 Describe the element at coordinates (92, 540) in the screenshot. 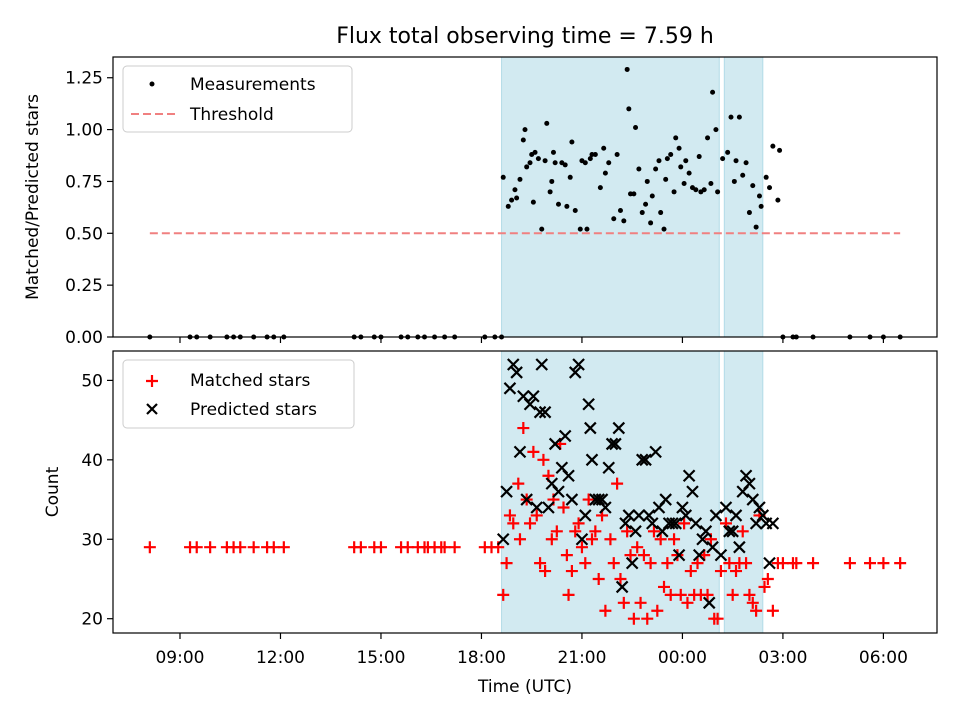

I see `y-tick-label: 30` at that location.